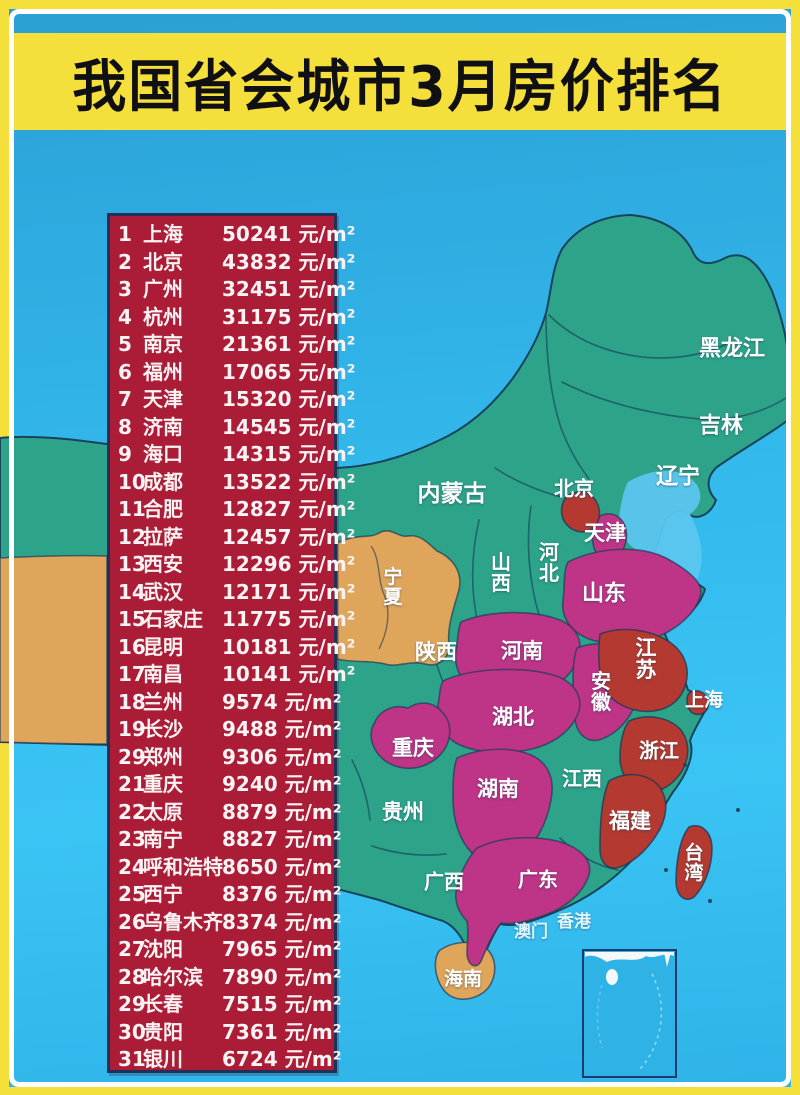  What do you see at coordinates (163, 261) in the screenshot?
I see `city-name: 北京` at bounding box center [163, 261].